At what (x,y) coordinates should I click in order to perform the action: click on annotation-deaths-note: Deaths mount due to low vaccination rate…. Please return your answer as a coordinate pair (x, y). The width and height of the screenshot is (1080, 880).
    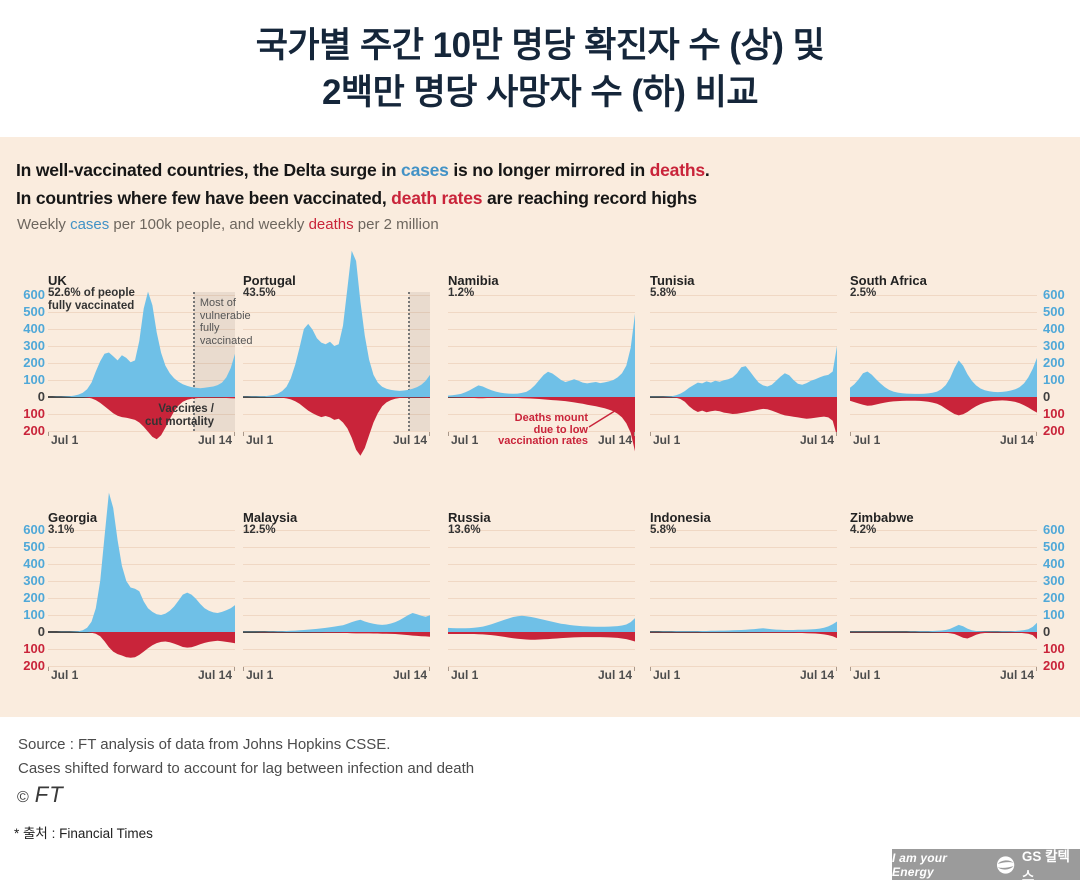
    Looking at the image, I should click on (543, 429).